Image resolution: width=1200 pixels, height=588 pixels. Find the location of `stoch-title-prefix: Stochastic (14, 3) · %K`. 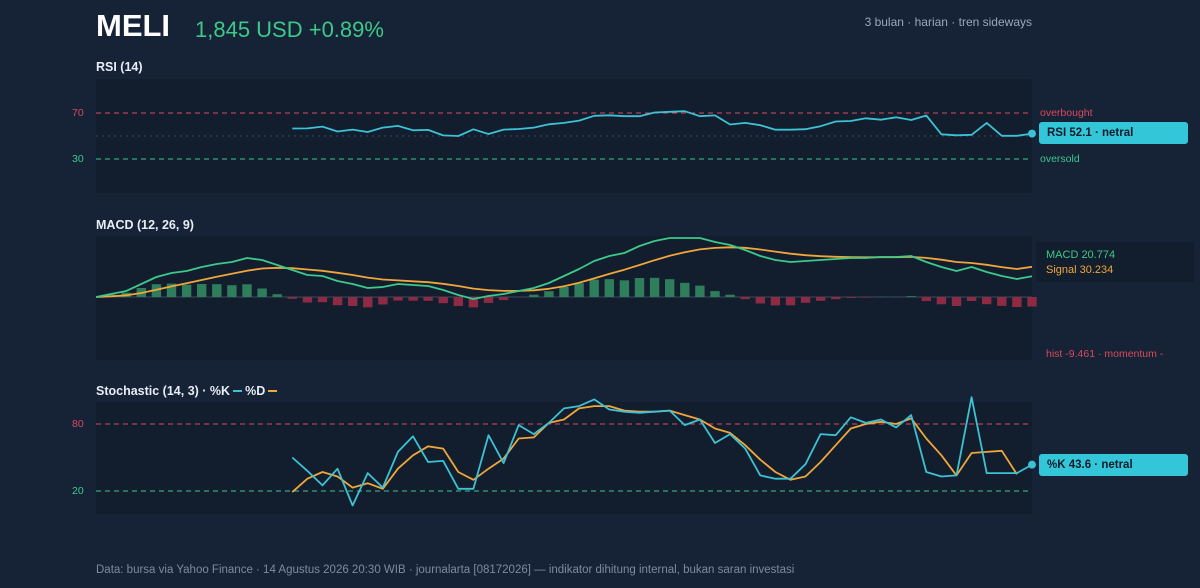

stoch-title-prefix: Stochastic (14, 3) · %K is located at coordinates (163, 391).